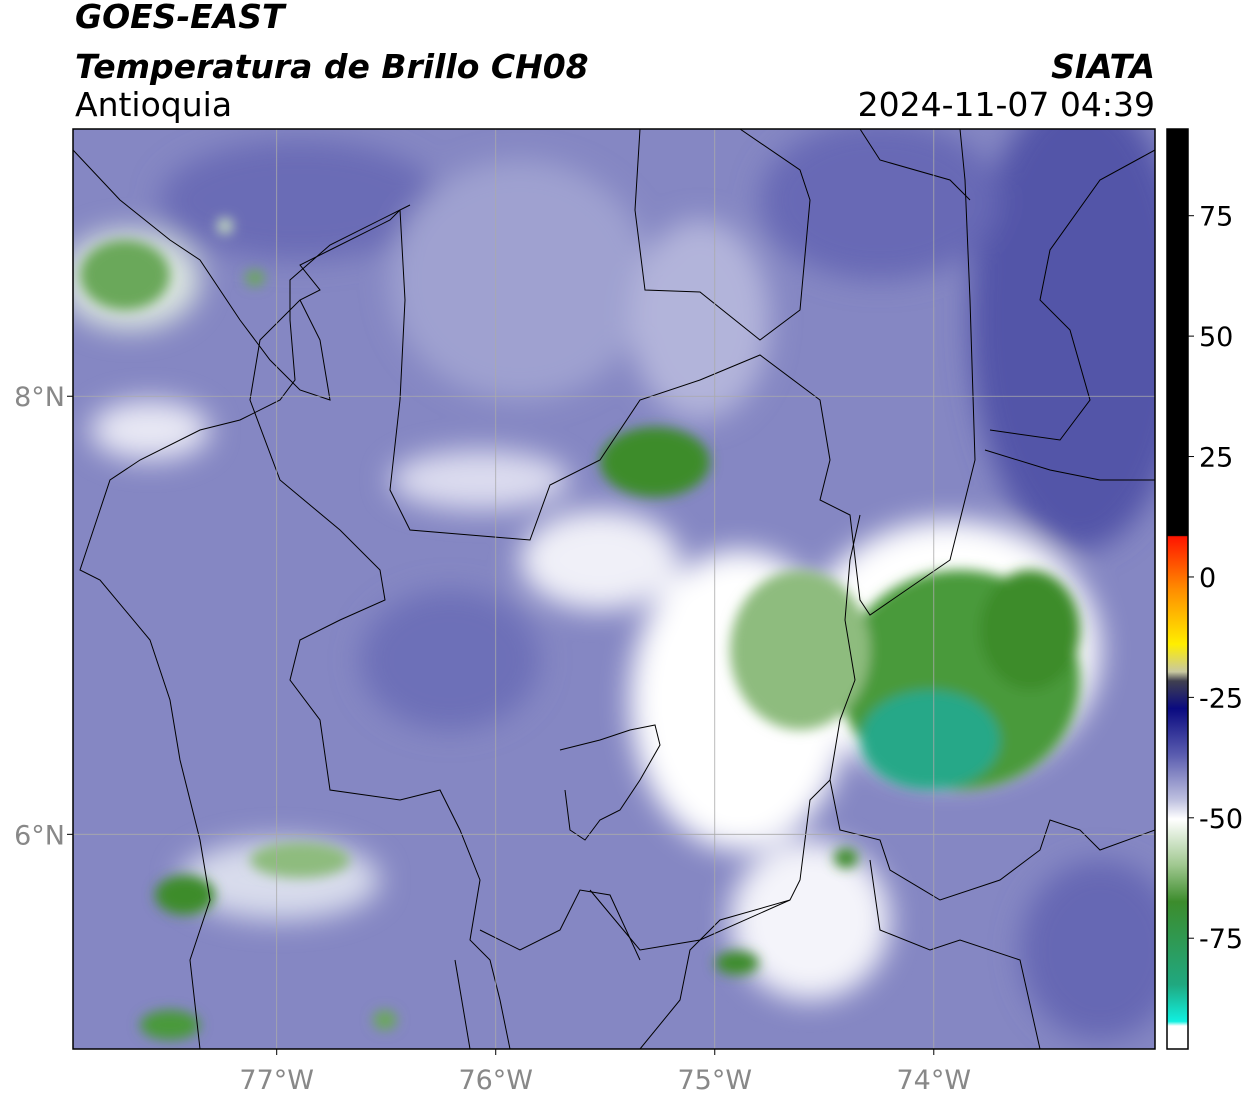 The width and height of the screenshot is (1252, 1103). I want to click on lon-tick-label: 76°W, so click(495, 1080).